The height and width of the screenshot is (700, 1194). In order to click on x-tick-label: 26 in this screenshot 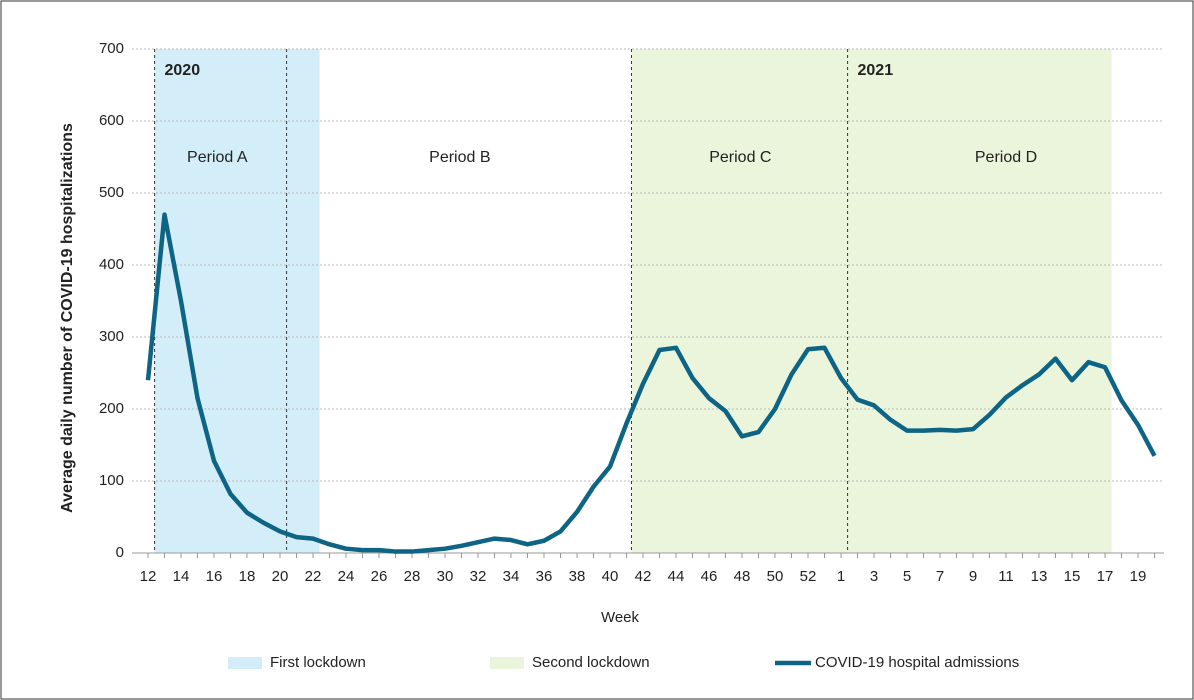, I will do `click(379, 576)`.